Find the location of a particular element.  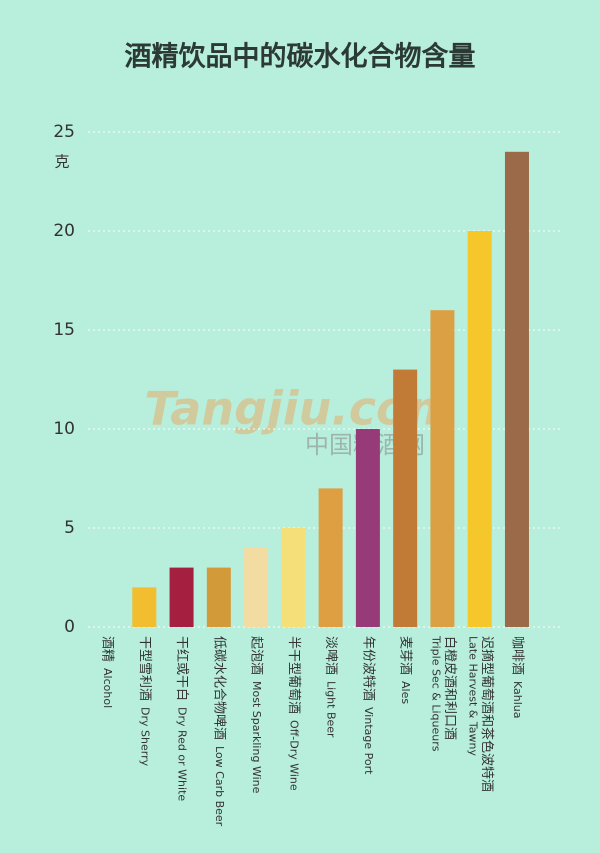

x-tick-label-group: 年份波特酒 Vintage Port is located at coordinates (367, 705).